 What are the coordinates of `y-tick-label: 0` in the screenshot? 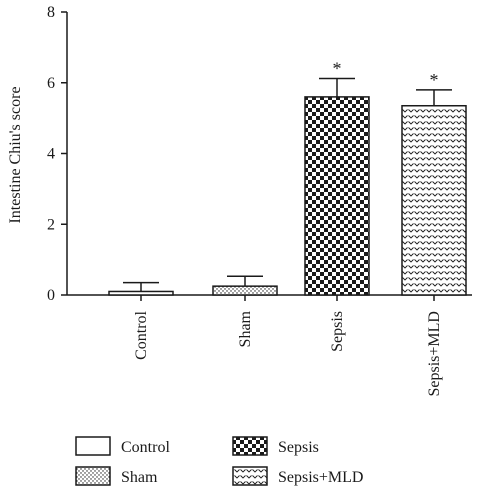 It's located at (51, 295).